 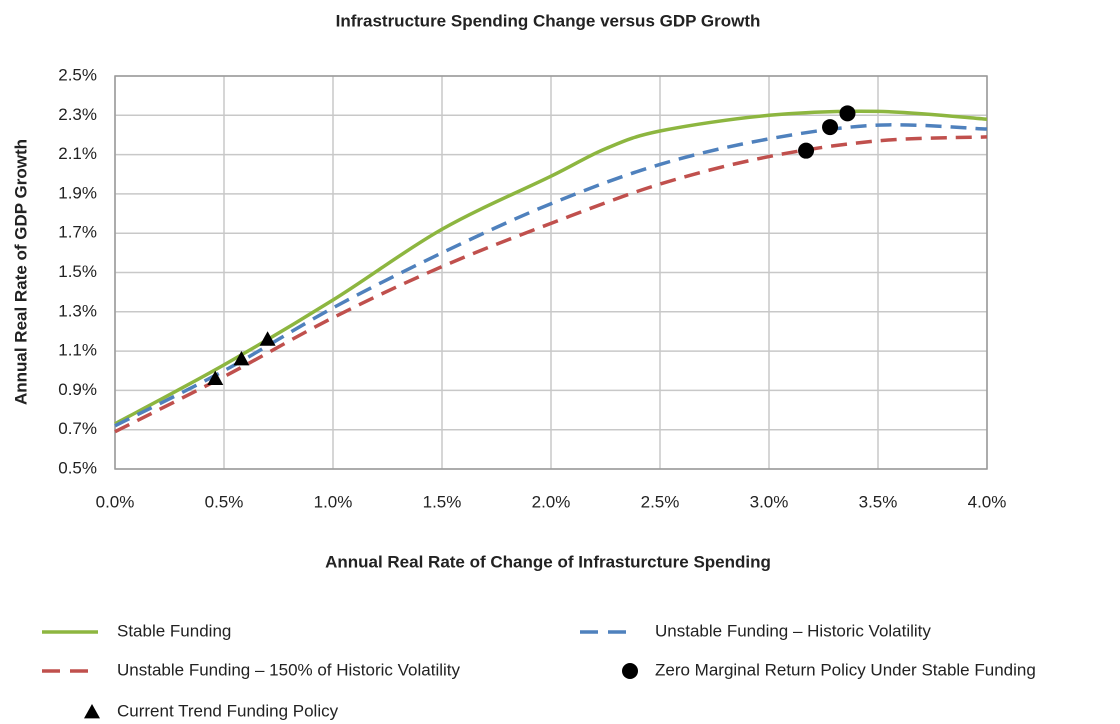 I want to click on y-tick-label: 0.9%, so click(x=77, y=389).